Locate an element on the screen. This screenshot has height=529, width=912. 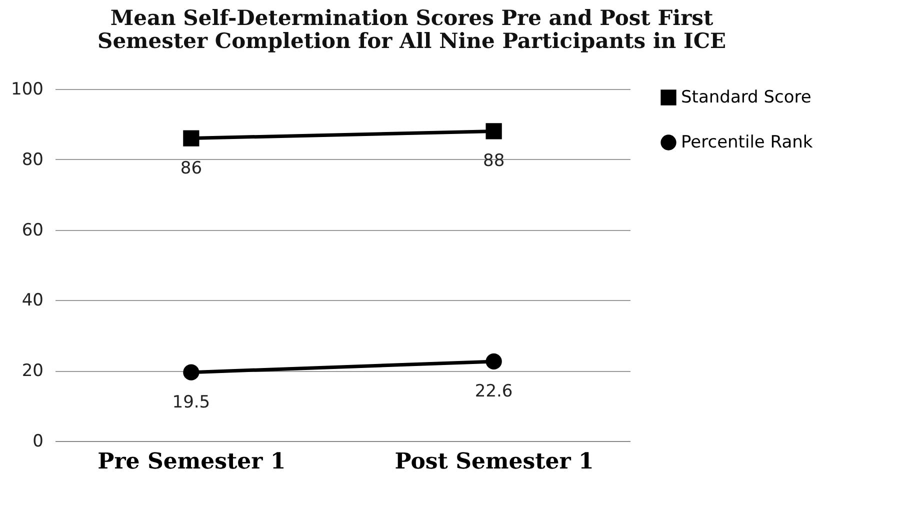
data-label: 86 is located at coordinates (191, 168).